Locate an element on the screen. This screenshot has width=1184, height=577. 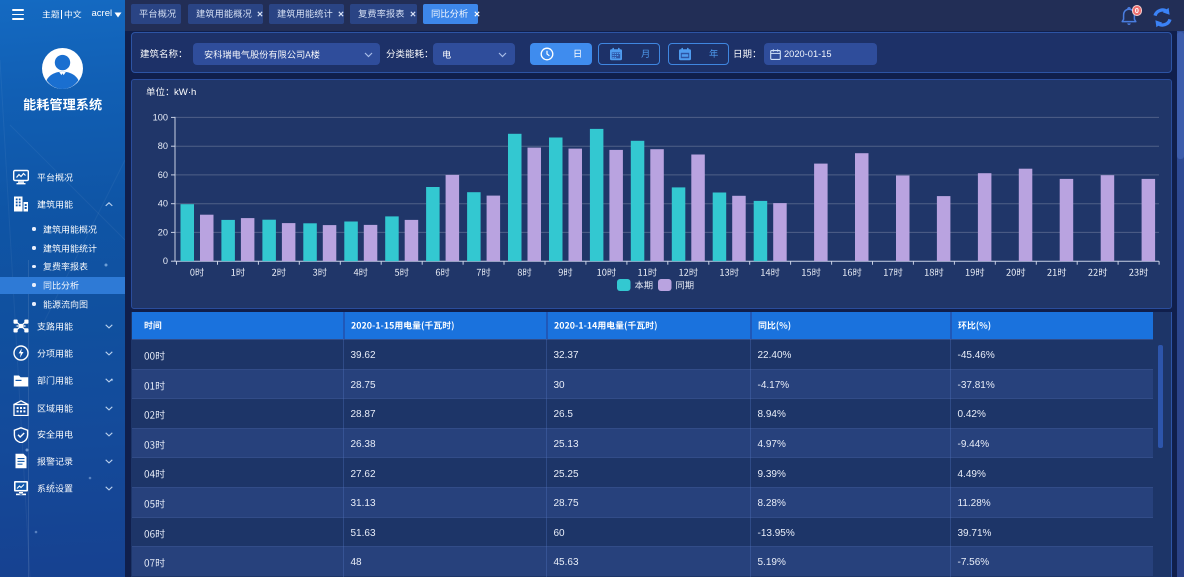
svg-text: 40 is located at coordinates (163, 204).